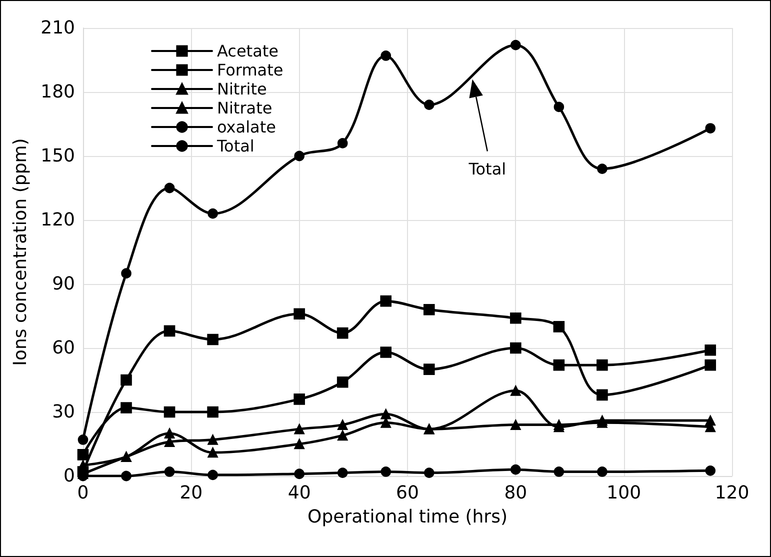  Describe the element at coordinates (487, 169) in the screenshot. I see `annotation: Total` at that location.